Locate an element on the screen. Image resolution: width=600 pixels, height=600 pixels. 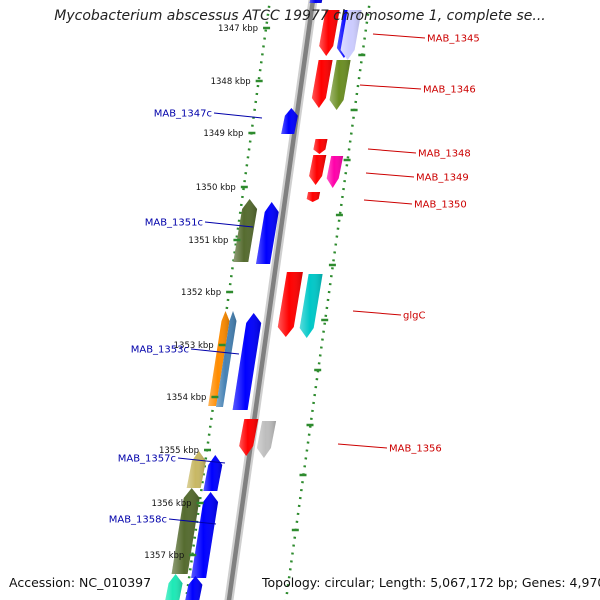
scale-tick-label: 1354 kbp is located at coordinates (186, 398).